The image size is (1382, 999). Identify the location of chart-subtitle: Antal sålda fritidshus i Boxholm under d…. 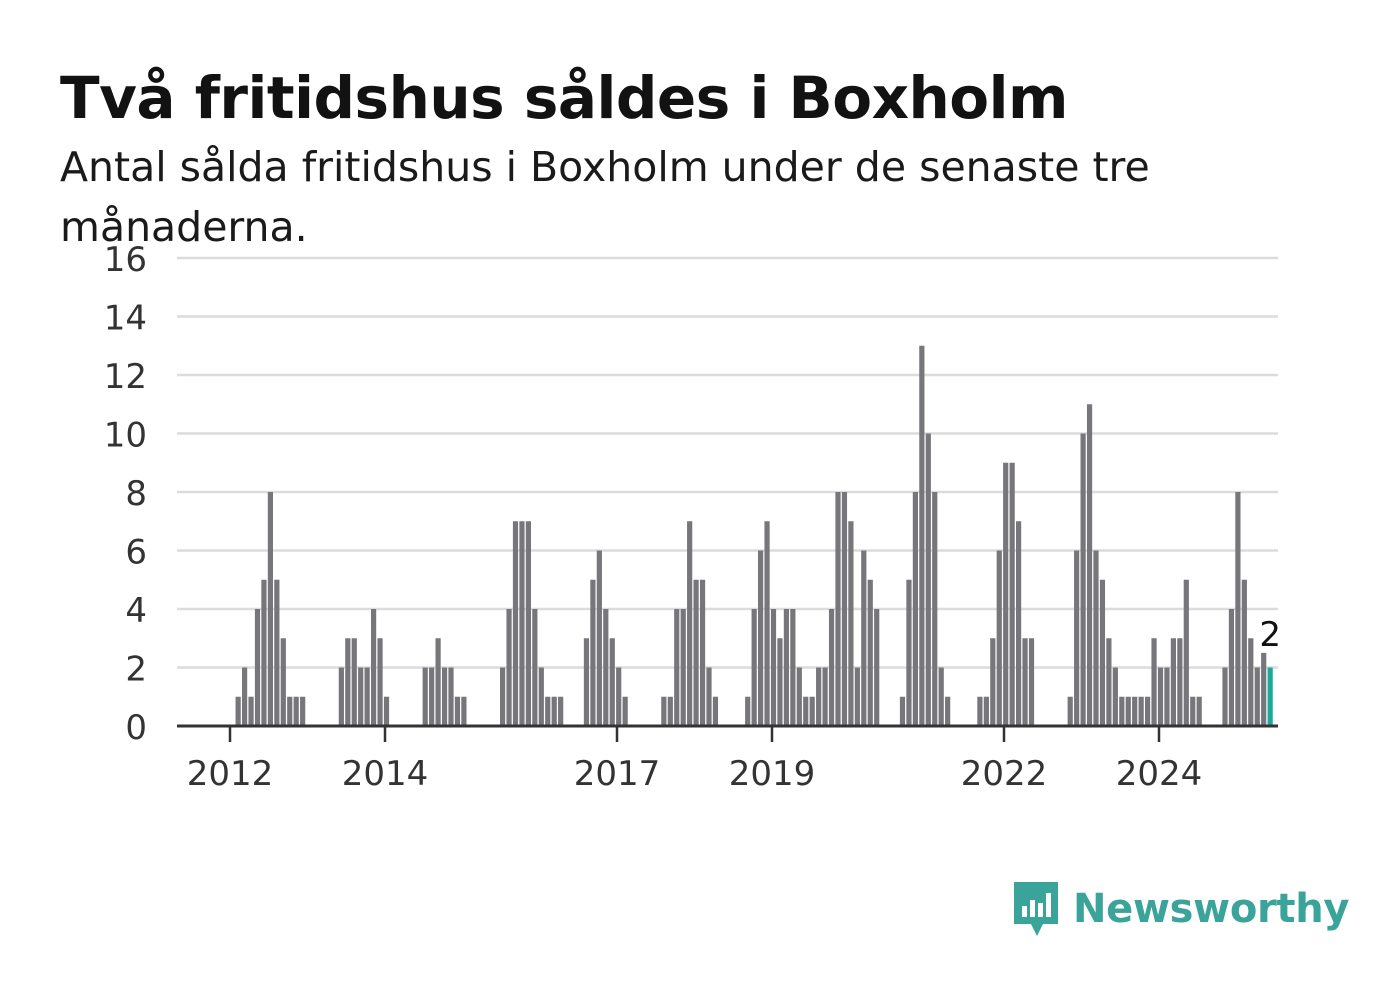
(605, 197).